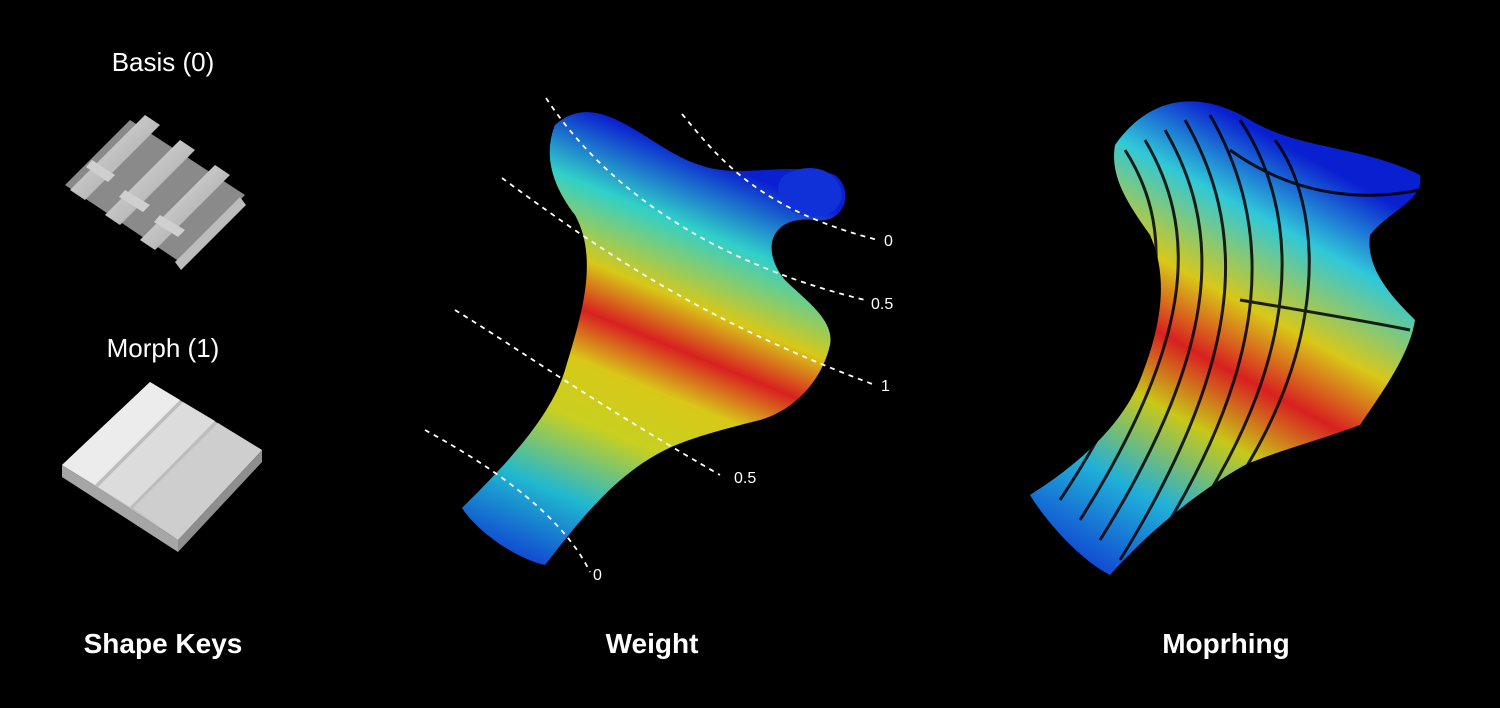 The width and height of the screenshot is (1500, 708). What do you see at coordinates (163, 348) in the screenshot?
I see `morph-label: Morph (1)` at bounding box center [163, 348].